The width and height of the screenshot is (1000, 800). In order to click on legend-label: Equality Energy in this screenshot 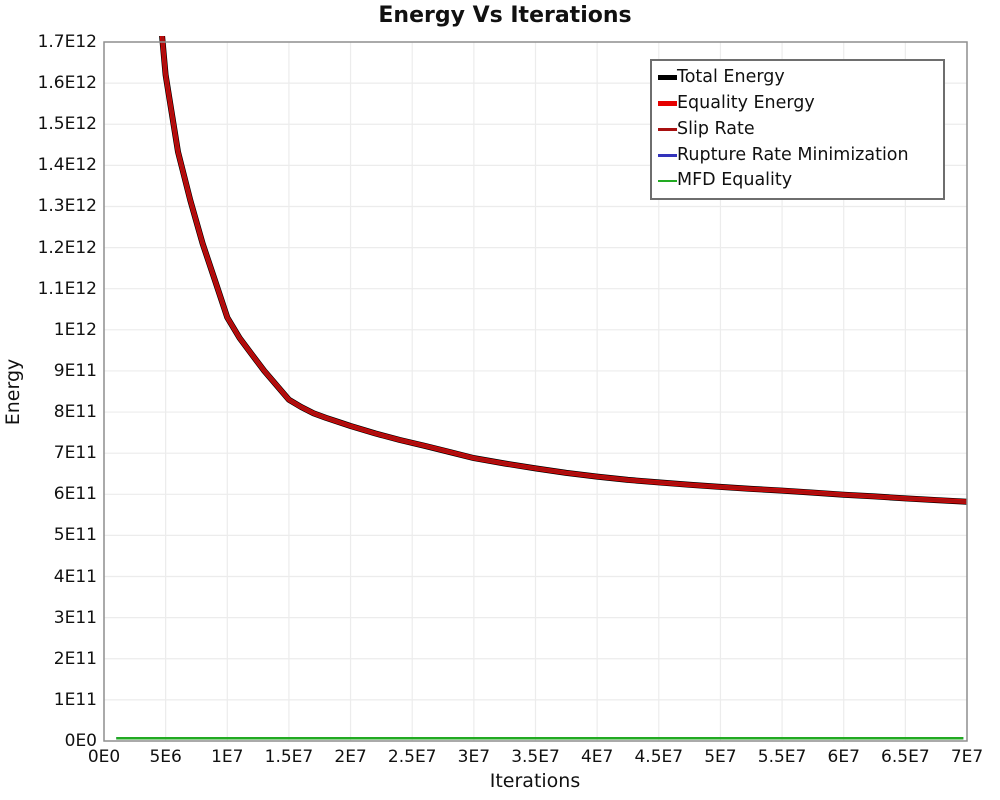, I will do `click(746, 103)`.